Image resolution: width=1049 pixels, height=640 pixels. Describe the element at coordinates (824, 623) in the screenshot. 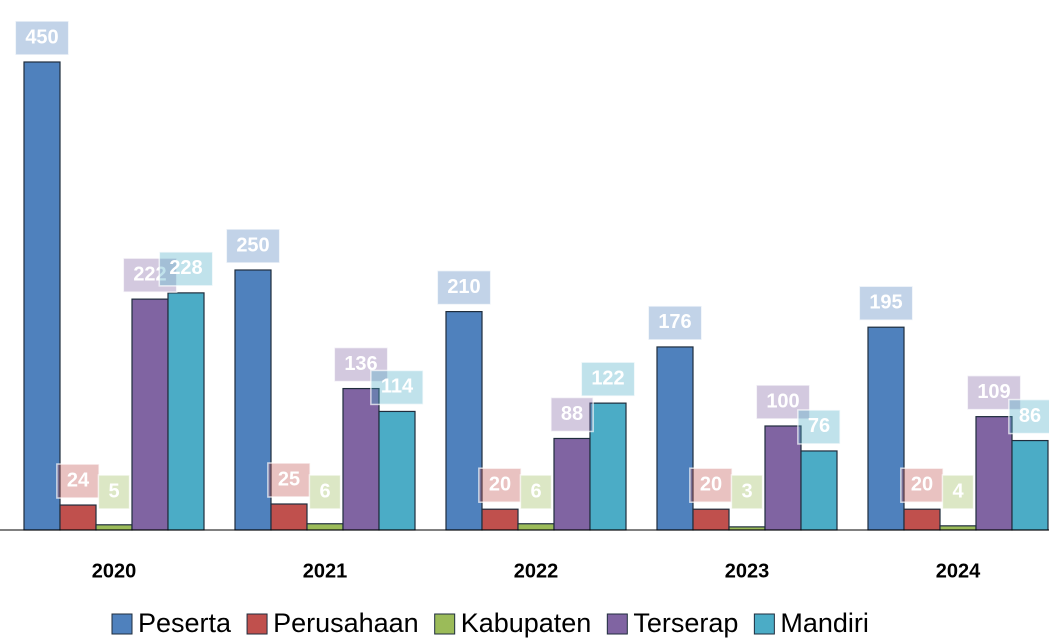

I see `legend-label: Mandiri` at that location.